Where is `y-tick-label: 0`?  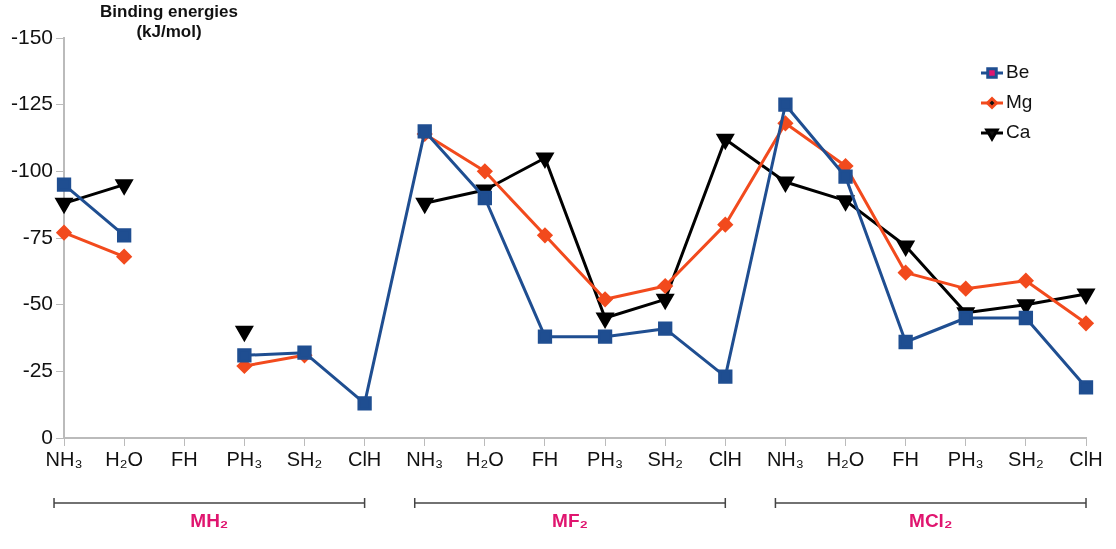
y-tick-label: 0 is located at coordinates (47, 436).